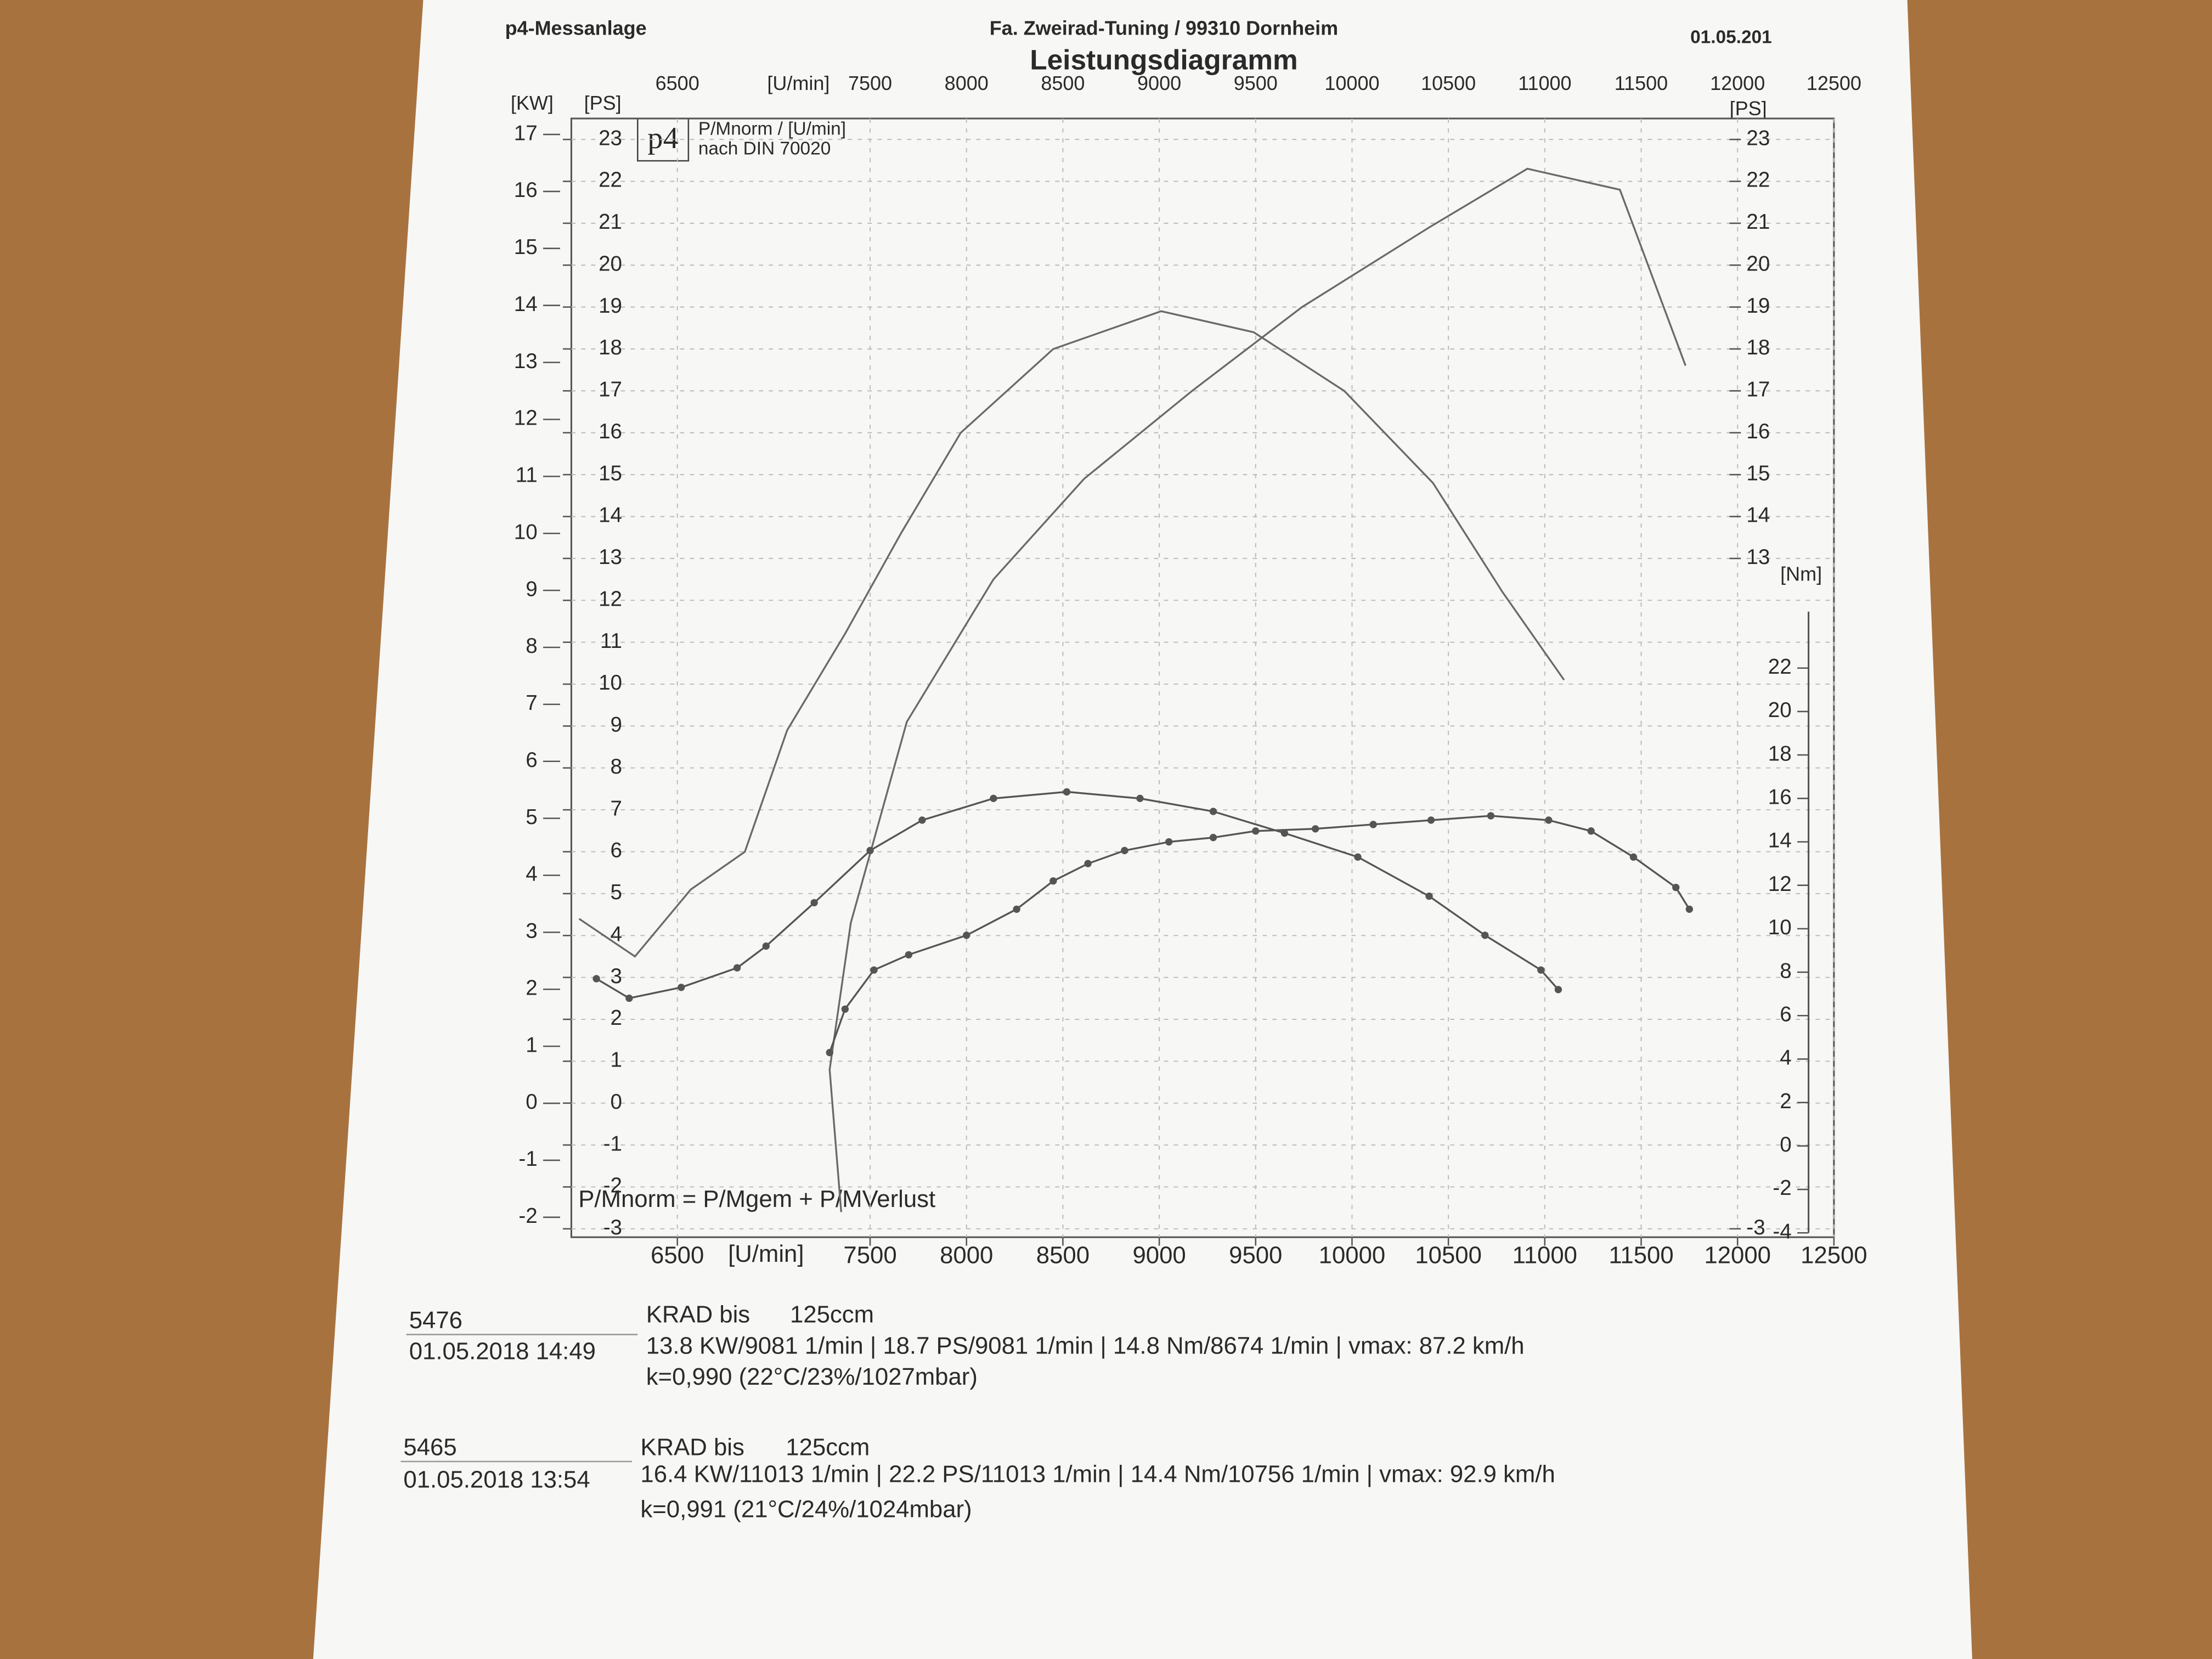 Image resolution: width=2212 pixels, height=1659 pixels. Describe the element at coordinates (1448, 1255) in the screenshot. I see `x-tick-label: 10500` at that location.